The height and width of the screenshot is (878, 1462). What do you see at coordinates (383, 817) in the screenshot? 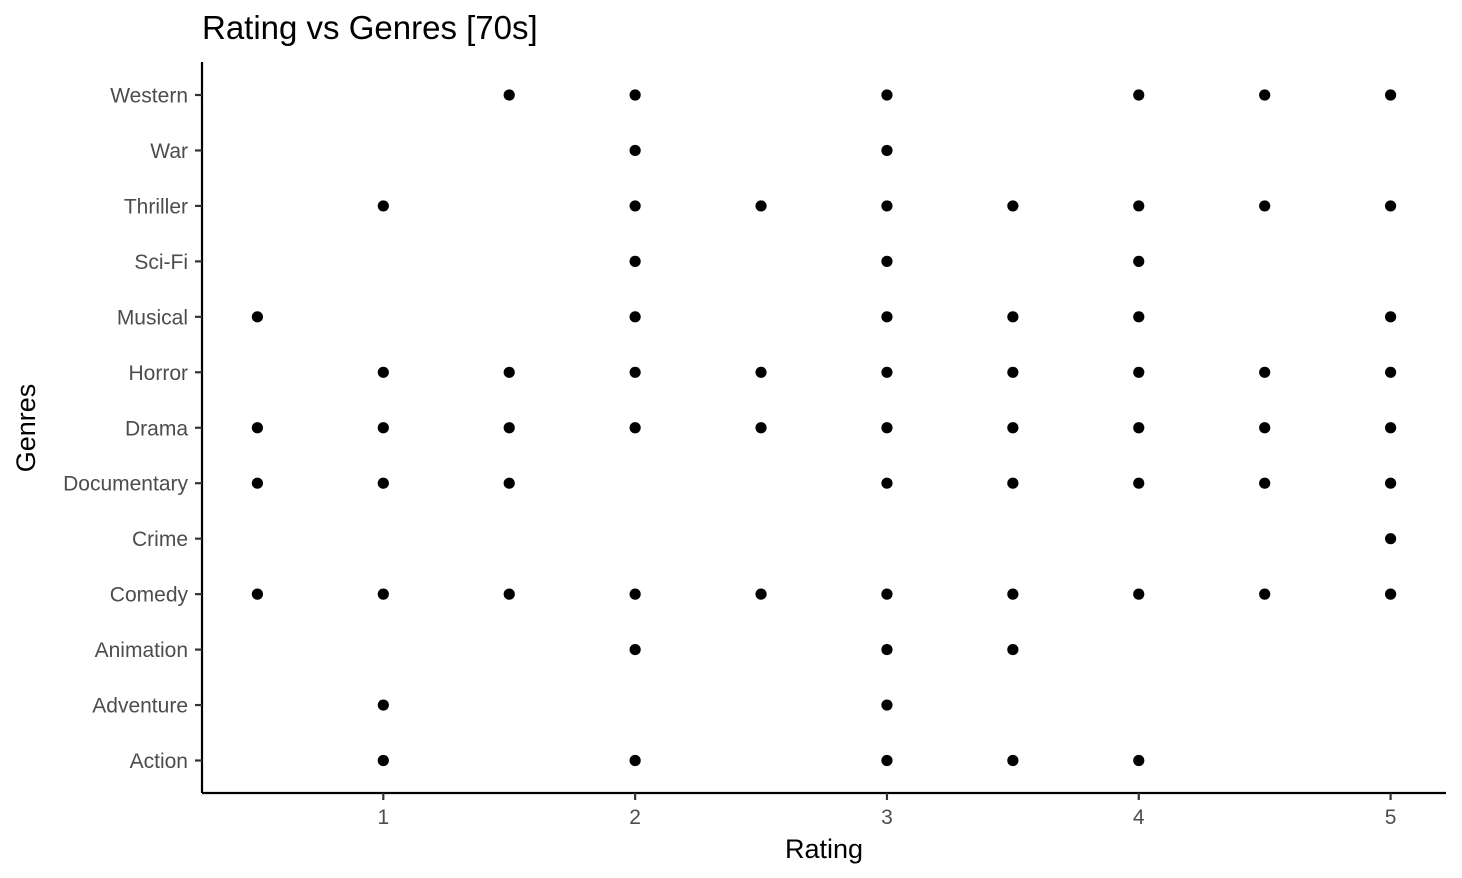
I see `x-tick-label-1: 1` at bounding box center [383, 817].